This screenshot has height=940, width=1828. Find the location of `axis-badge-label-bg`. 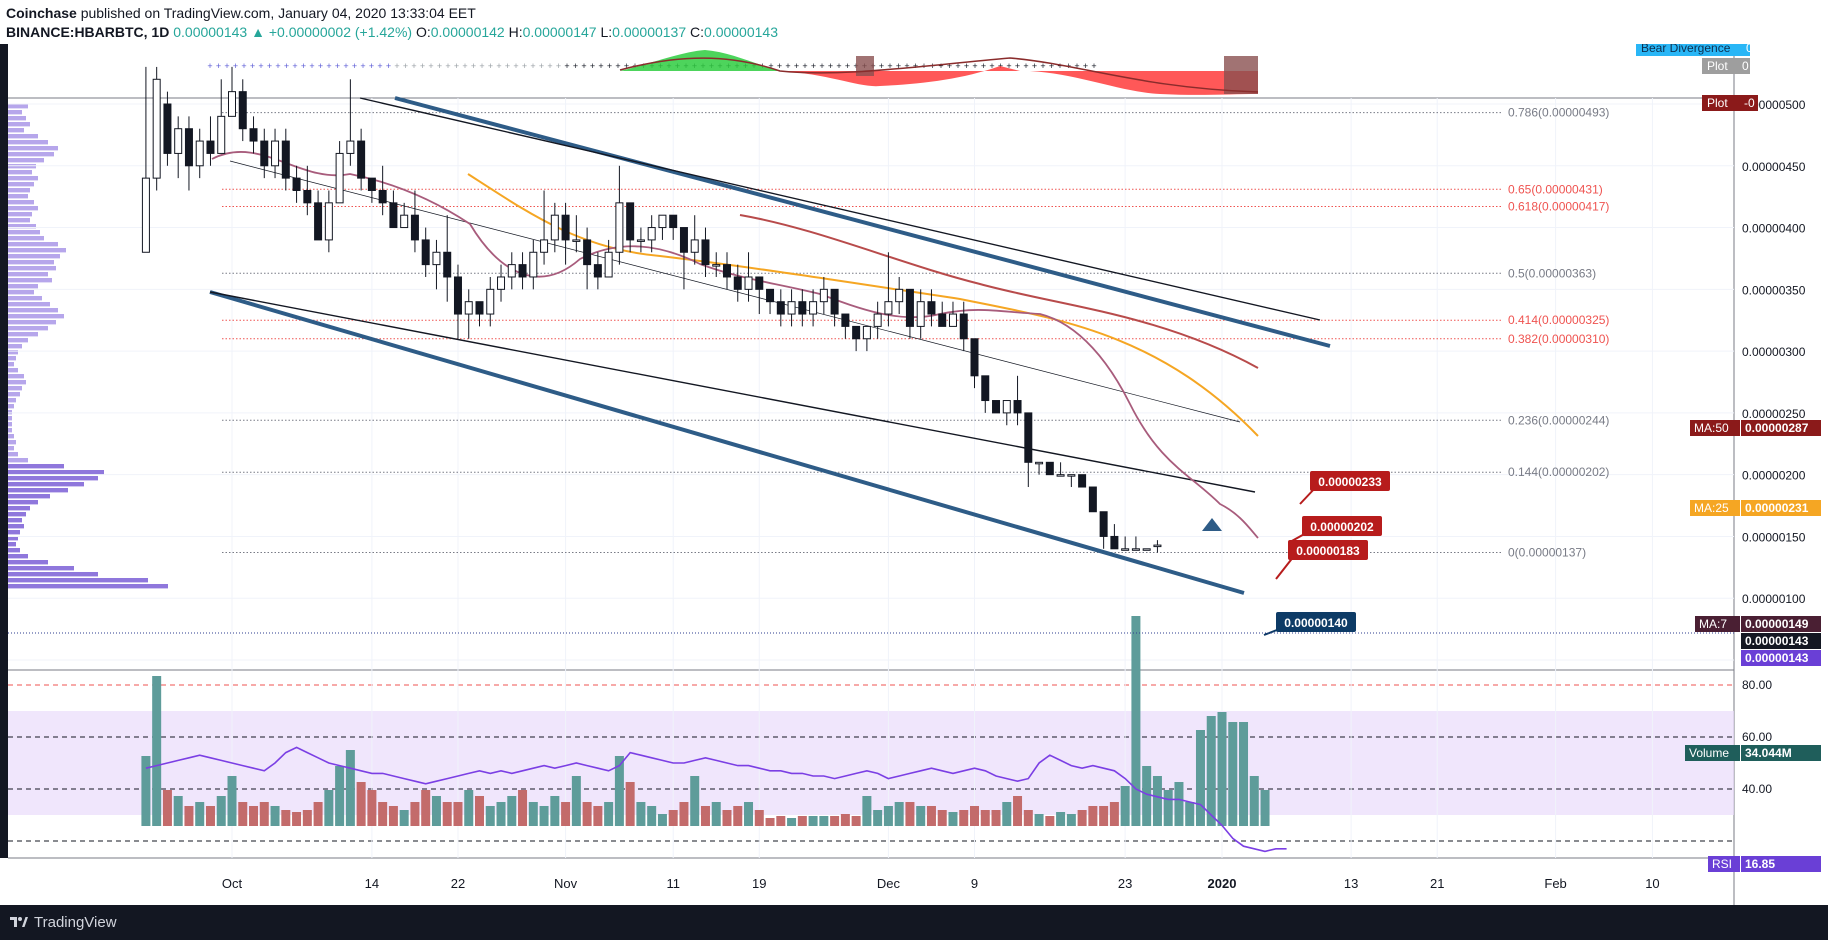

axis-badge-label-bg is located at coordinates (1715, 508).